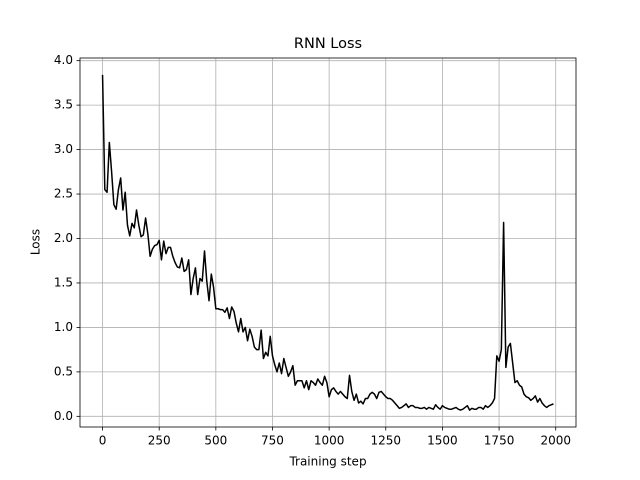 The height and width of the screenshot is (480, 640). I want to click on x-tick-label: 750, so click(272, 441).